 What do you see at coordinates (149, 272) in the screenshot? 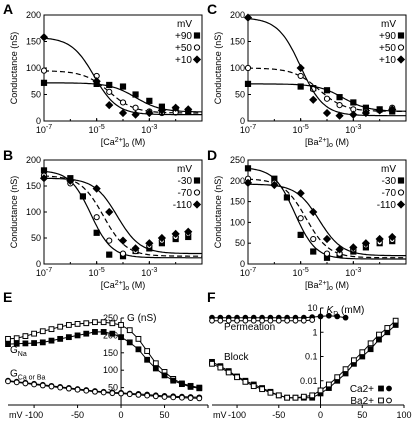
I see `x-tick-label-B-2: 10⁻³` at bounding box center [149, 272].